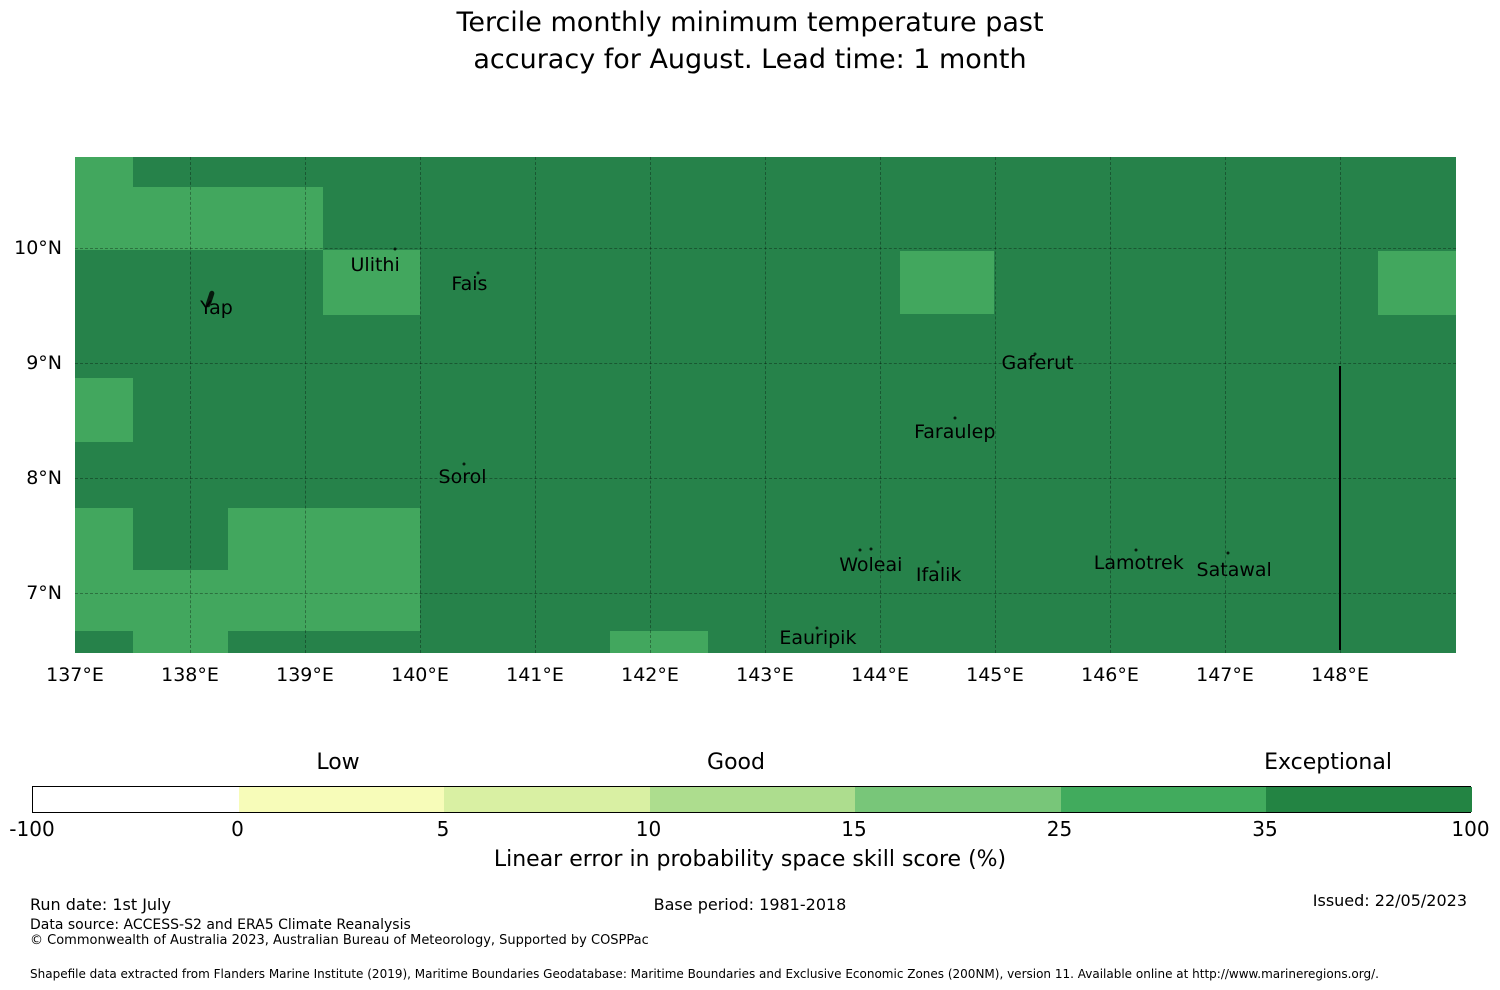 The image size is (1500, 990). I want to click on x-tick-label: 143°E, so click(765, 675).